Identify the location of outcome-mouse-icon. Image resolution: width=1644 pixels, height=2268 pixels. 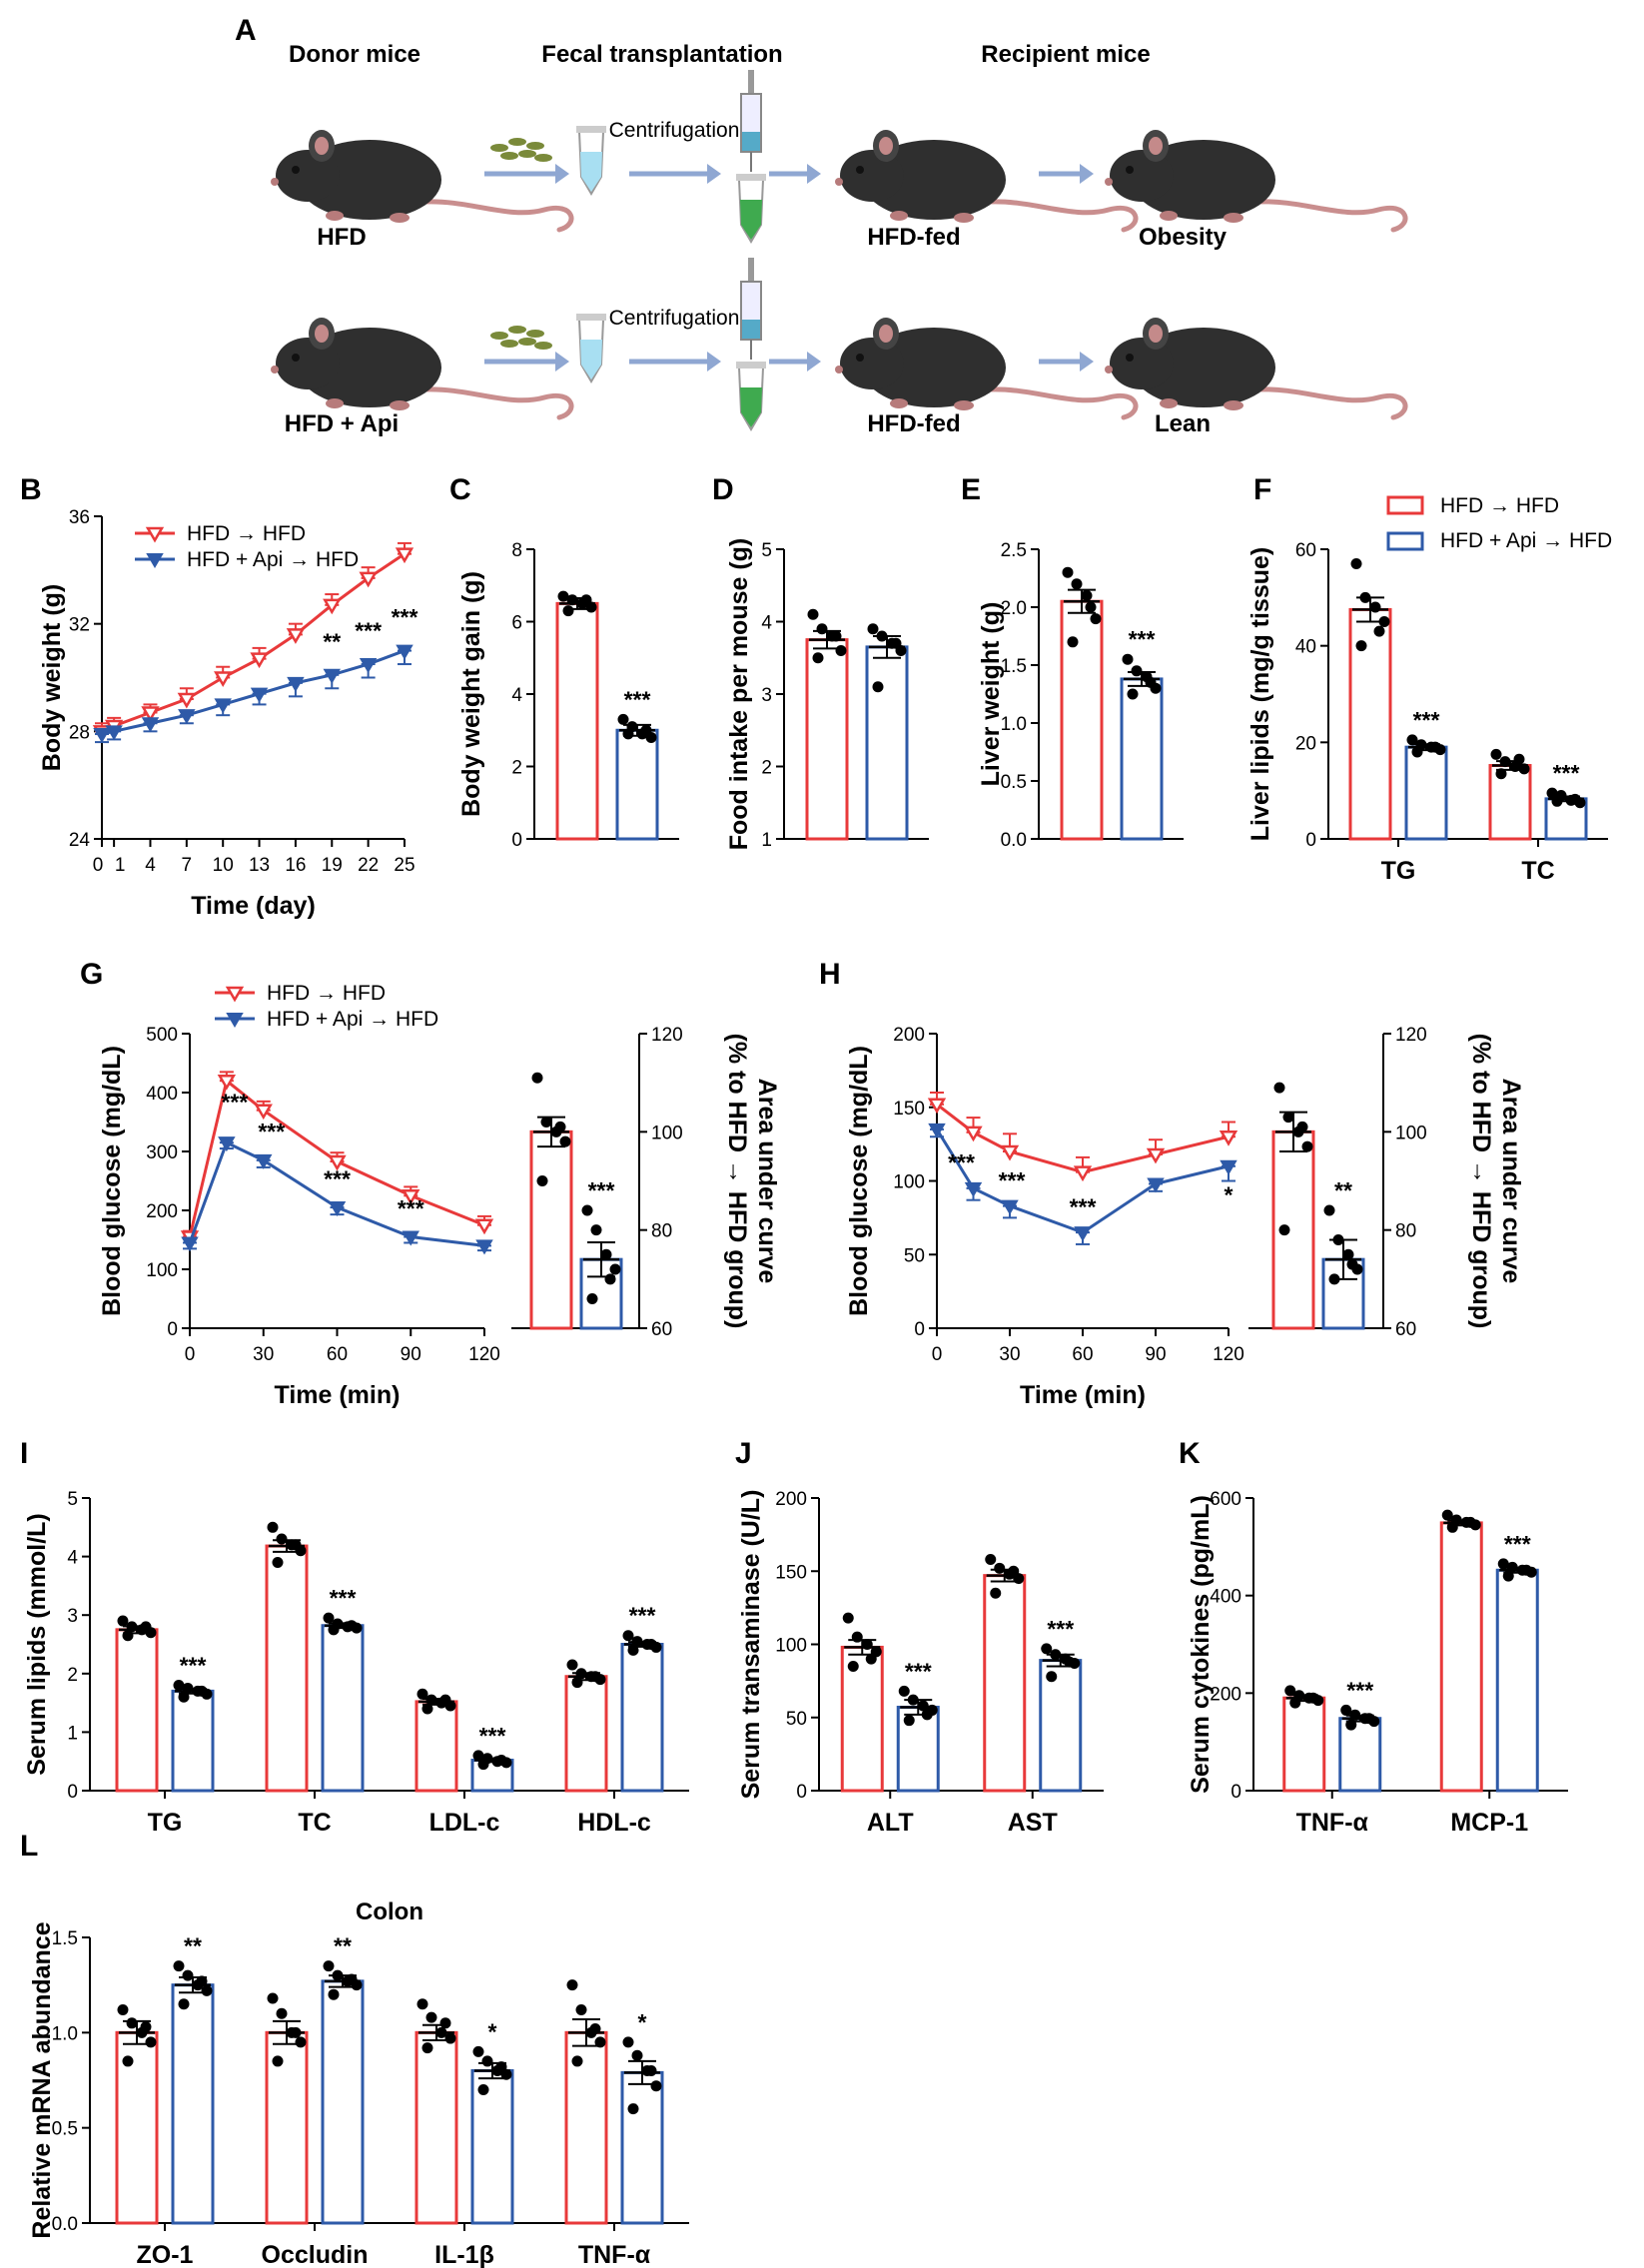
(1257, 369).